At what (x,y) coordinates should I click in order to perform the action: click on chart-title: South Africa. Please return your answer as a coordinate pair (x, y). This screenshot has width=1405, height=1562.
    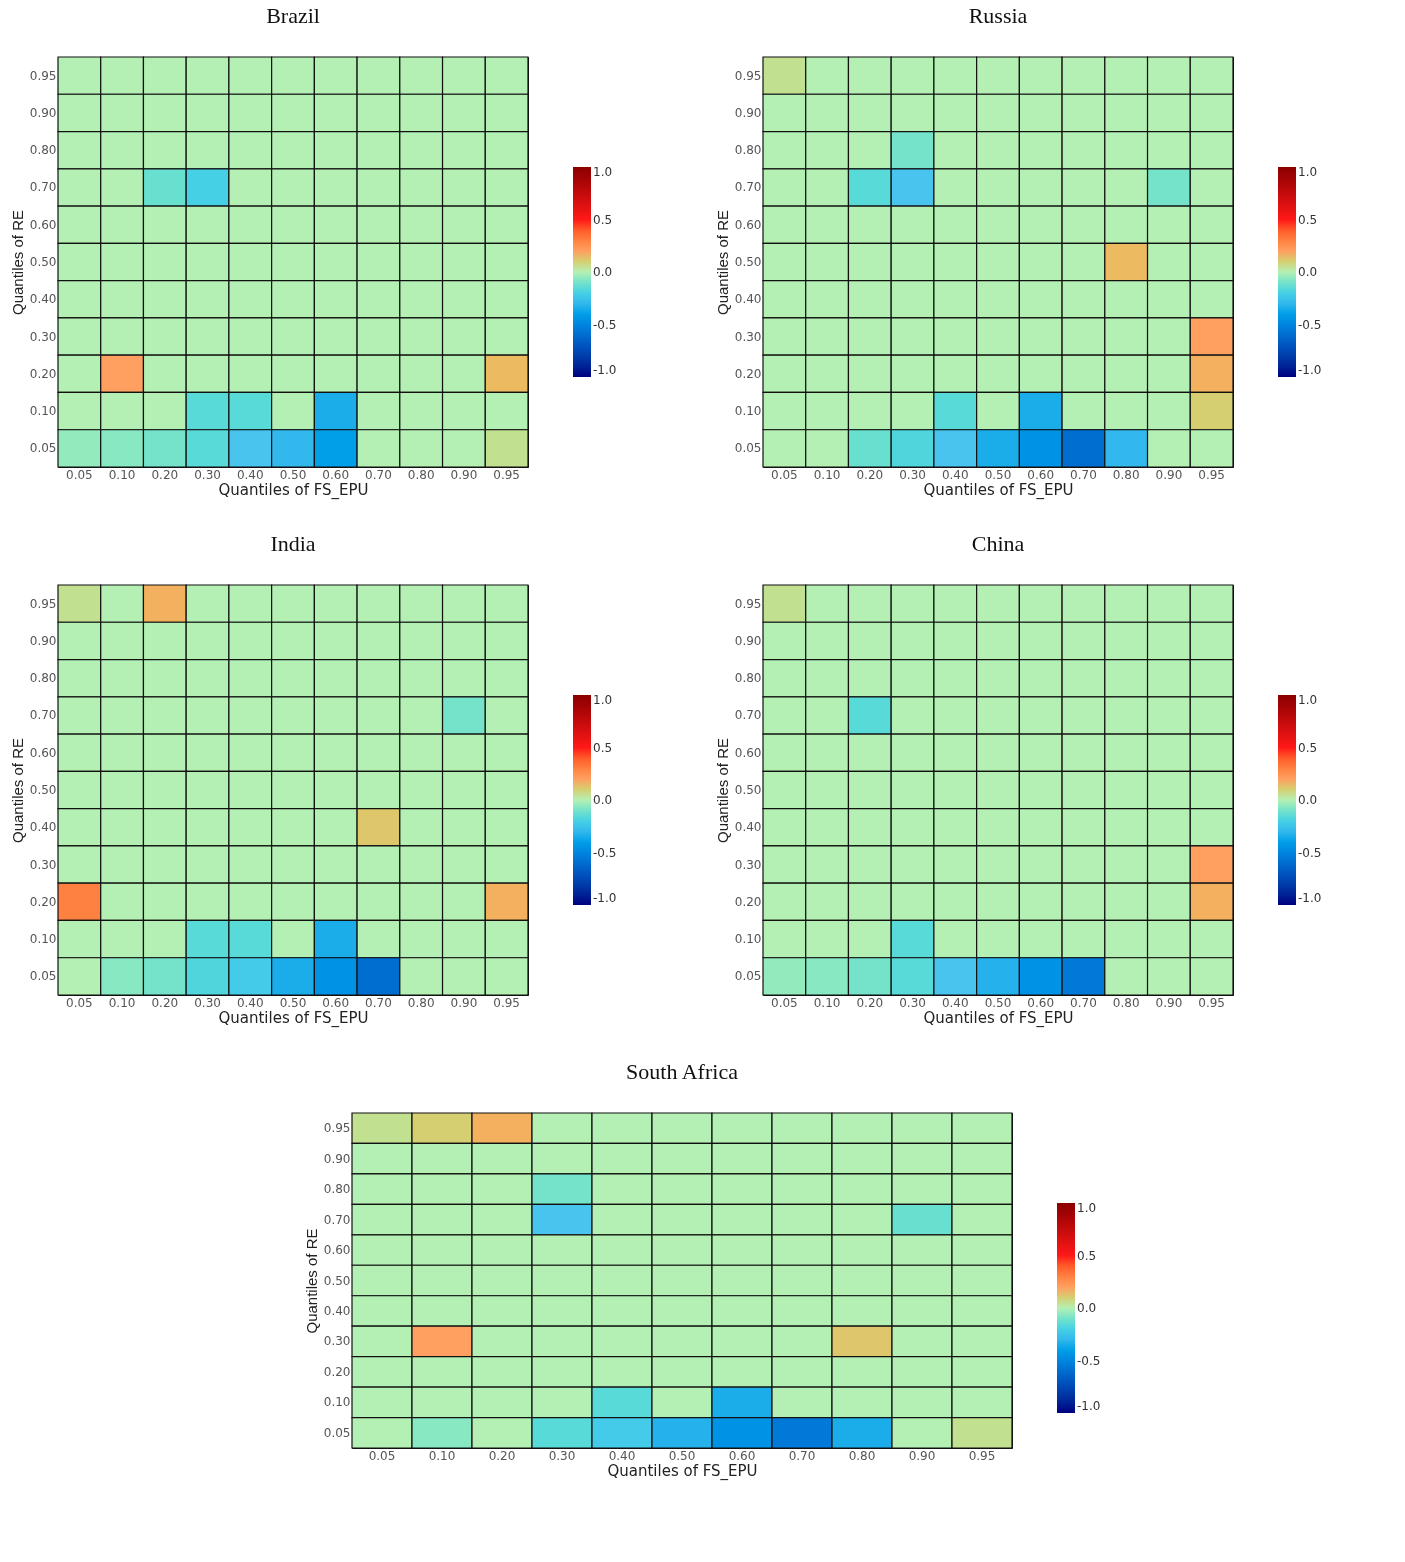
    Looking at the image, I should click on (682, 1072).